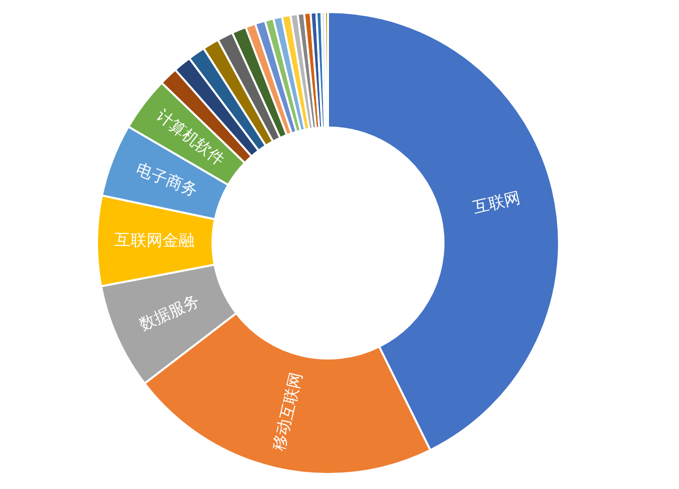 Image resolution: width=679 pixels, height=489 pixels. What do you see at coordinates (154, 240) in the screenshot?
I see `slice-label: 互联网金融` at bounding box center [154, 240].